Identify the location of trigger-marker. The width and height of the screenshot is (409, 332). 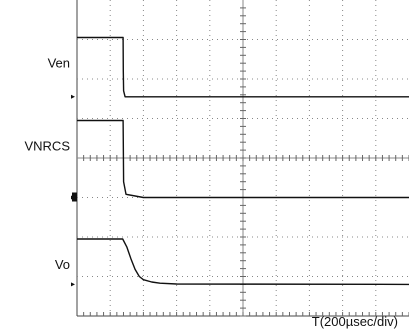
(74, 197).